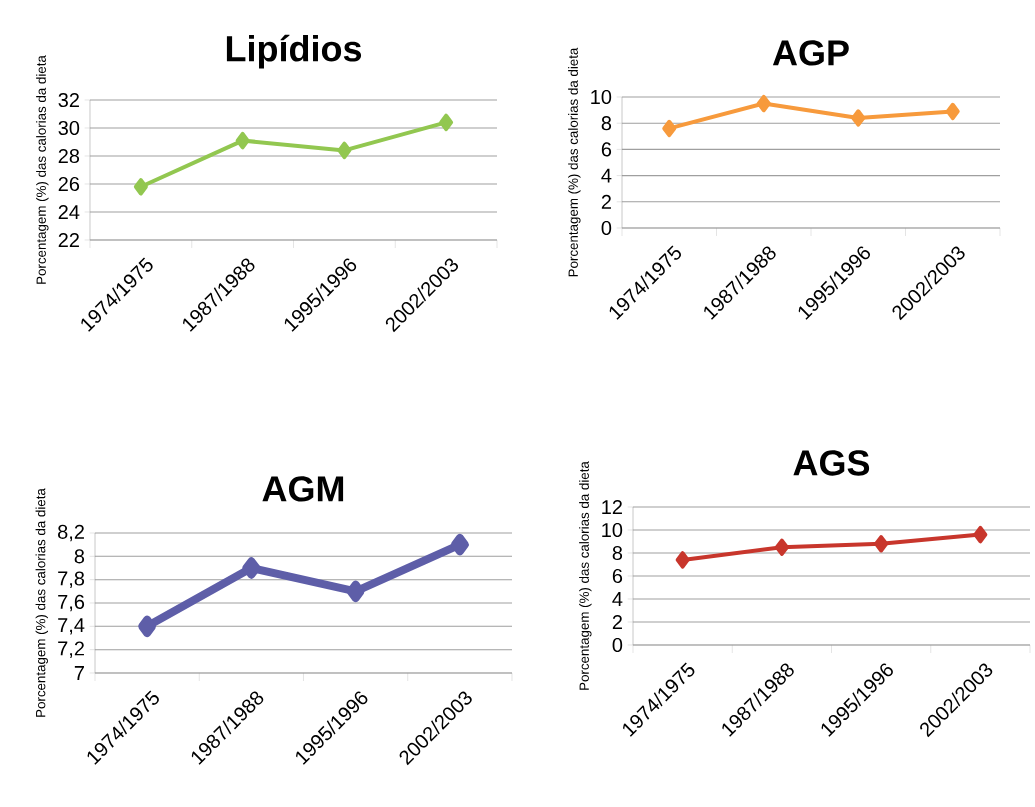 This screenshot has width=1035, height=807. I want to click on chart-title: AGM, so click(303, 489).